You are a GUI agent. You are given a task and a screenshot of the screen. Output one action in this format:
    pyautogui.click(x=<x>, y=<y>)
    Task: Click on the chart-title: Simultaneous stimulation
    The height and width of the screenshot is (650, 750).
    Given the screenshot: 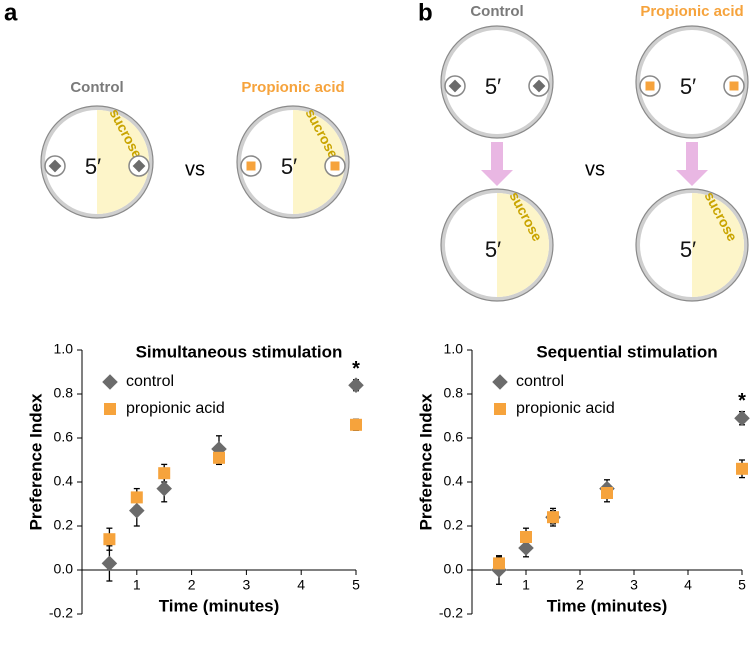 What is the action you would take?
    pyautogui.click(x=239, y=351)
    